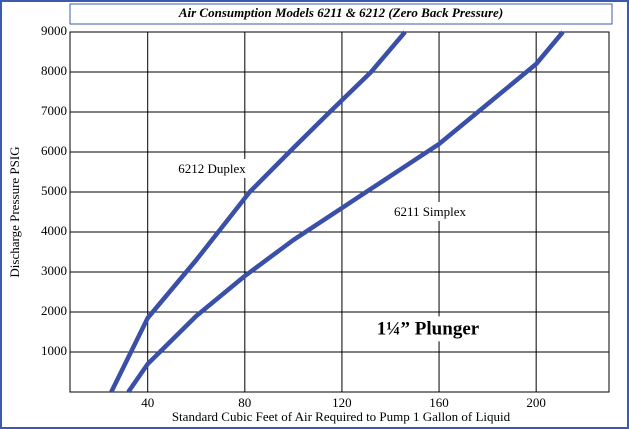  I want to click on y-tick-label: 7000, so click(54, 110).